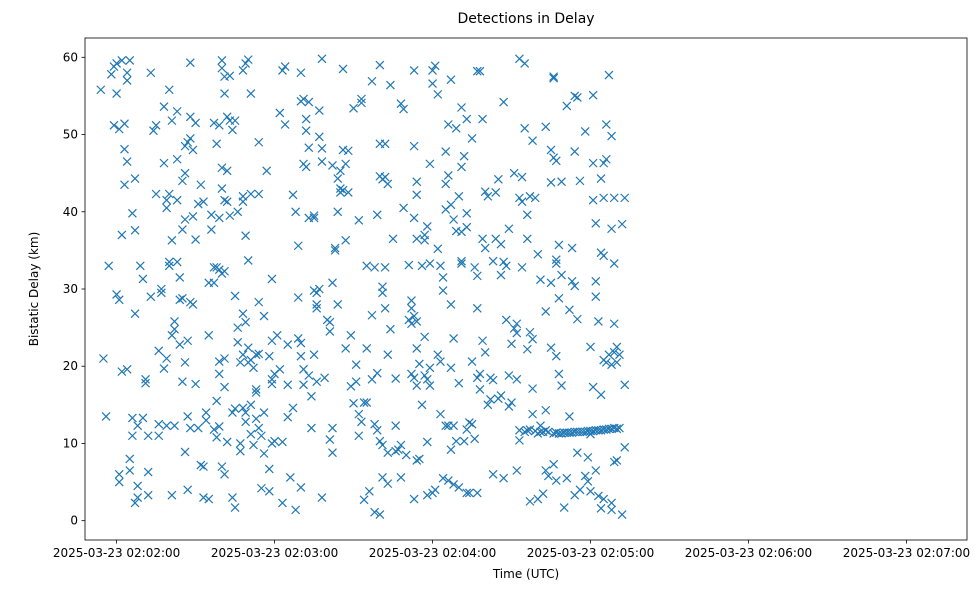  What do you see at coordinates (70, 366) in the screenshot?
I see `y-tick-label: 20` at bounding box center [70, 366].